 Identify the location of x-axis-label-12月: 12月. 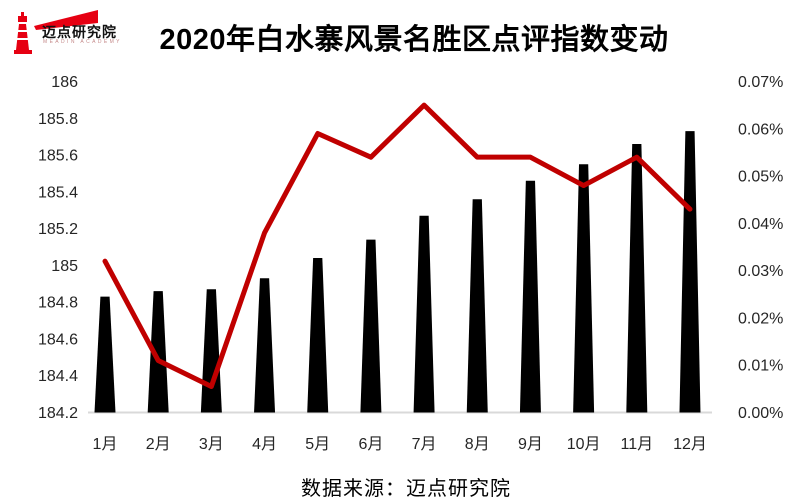
(690, 444).